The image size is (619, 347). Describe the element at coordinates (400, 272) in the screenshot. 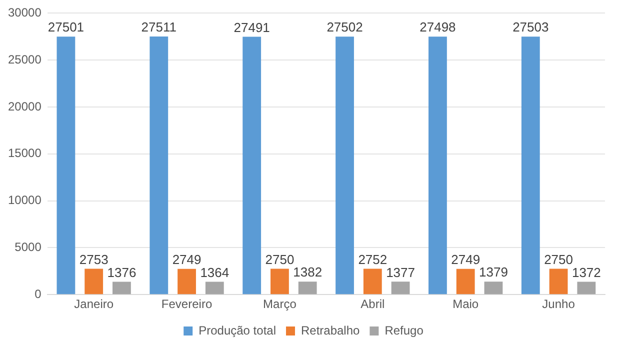

I see `data-label: 1377` at that location.